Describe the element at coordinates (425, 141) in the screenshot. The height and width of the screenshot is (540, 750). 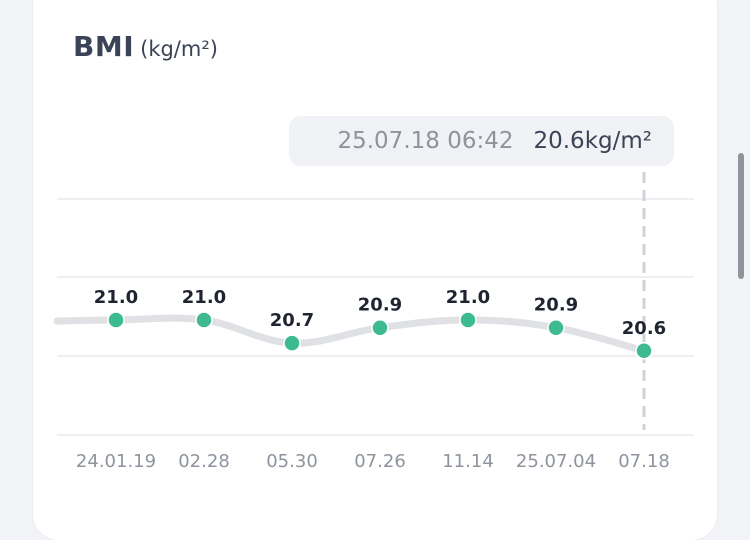
I see `tooltip-datetime: 25.07.18 06:42` at that location.